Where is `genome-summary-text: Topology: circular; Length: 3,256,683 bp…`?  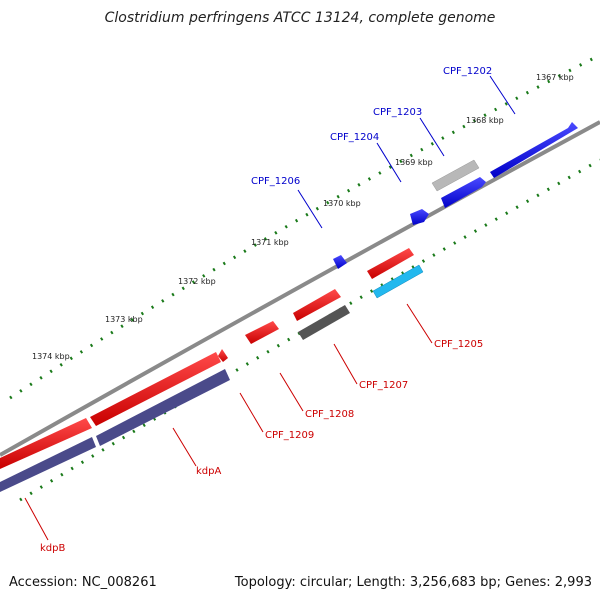 genome-summary-text: Topology: circular; Length: 3,256,683 bp… is located at coordinates (413, 582).